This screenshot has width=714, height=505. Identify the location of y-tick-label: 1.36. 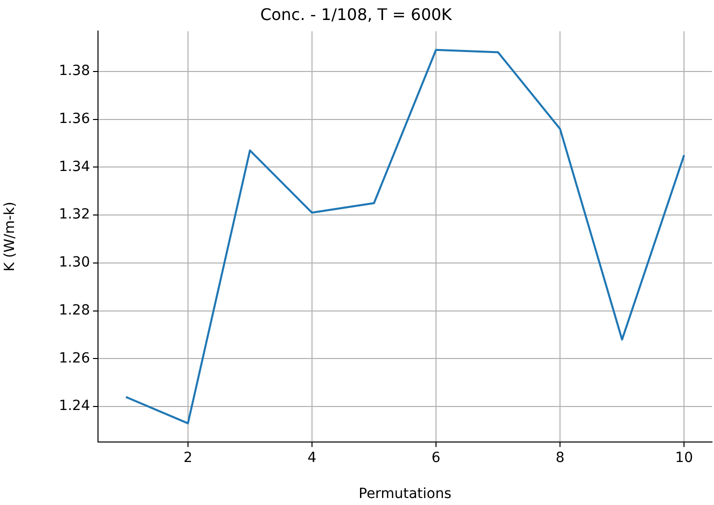
(74, 118).